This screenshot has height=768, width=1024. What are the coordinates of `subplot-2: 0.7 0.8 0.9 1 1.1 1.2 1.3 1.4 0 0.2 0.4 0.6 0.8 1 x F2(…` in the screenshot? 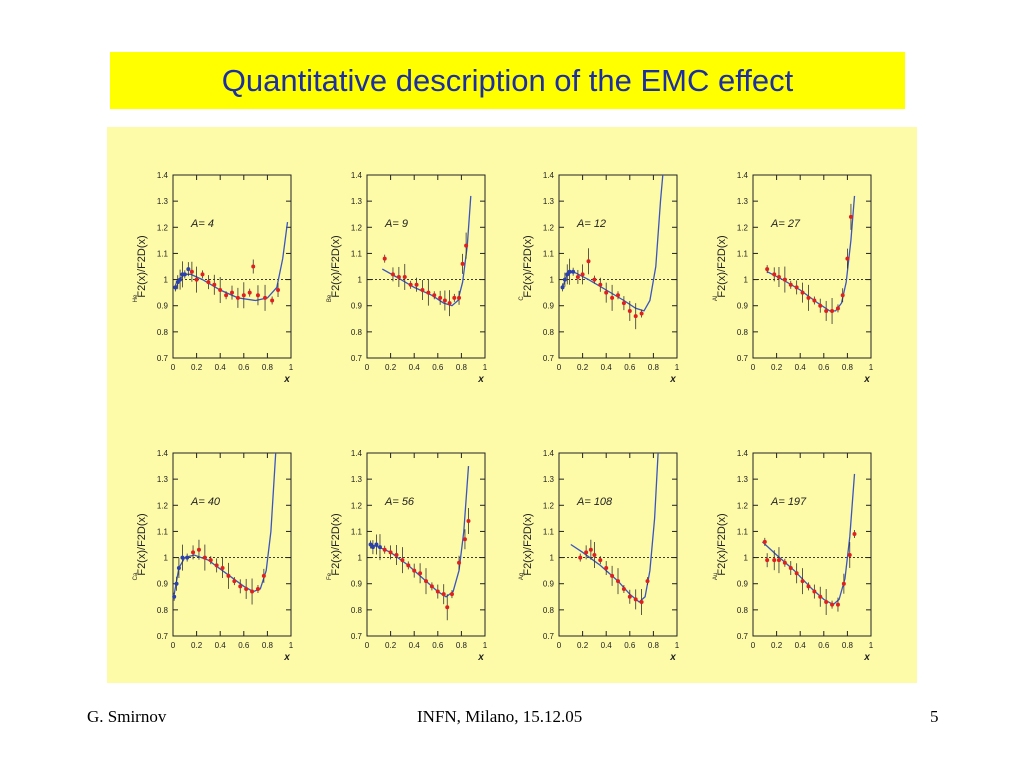 It's located at (407, 278).